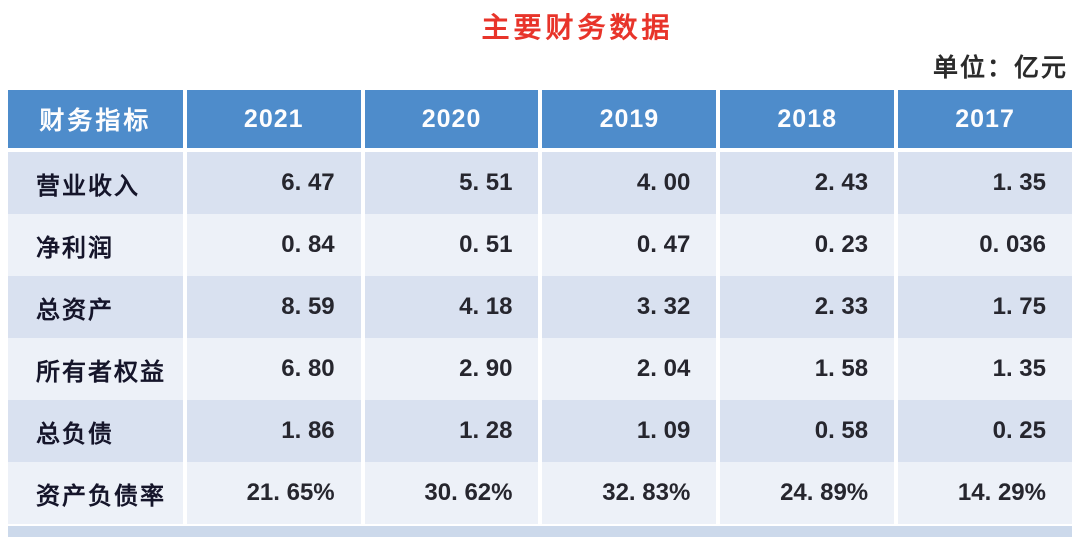 This screenshot has width=1080, height=538. What do you see at coordinates (451, 369) in the screenshot?
I see `table-cell: 2. 90` at bounding box center [451, 369].